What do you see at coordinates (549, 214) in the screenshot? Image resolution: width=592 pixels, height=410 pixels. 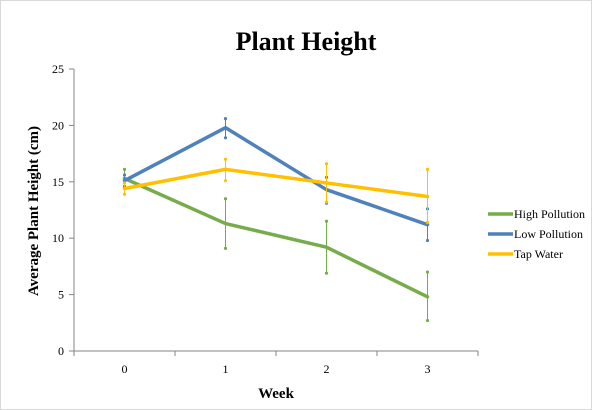 I see `legend-label: High Pollution` at bounding box center [549, 214].